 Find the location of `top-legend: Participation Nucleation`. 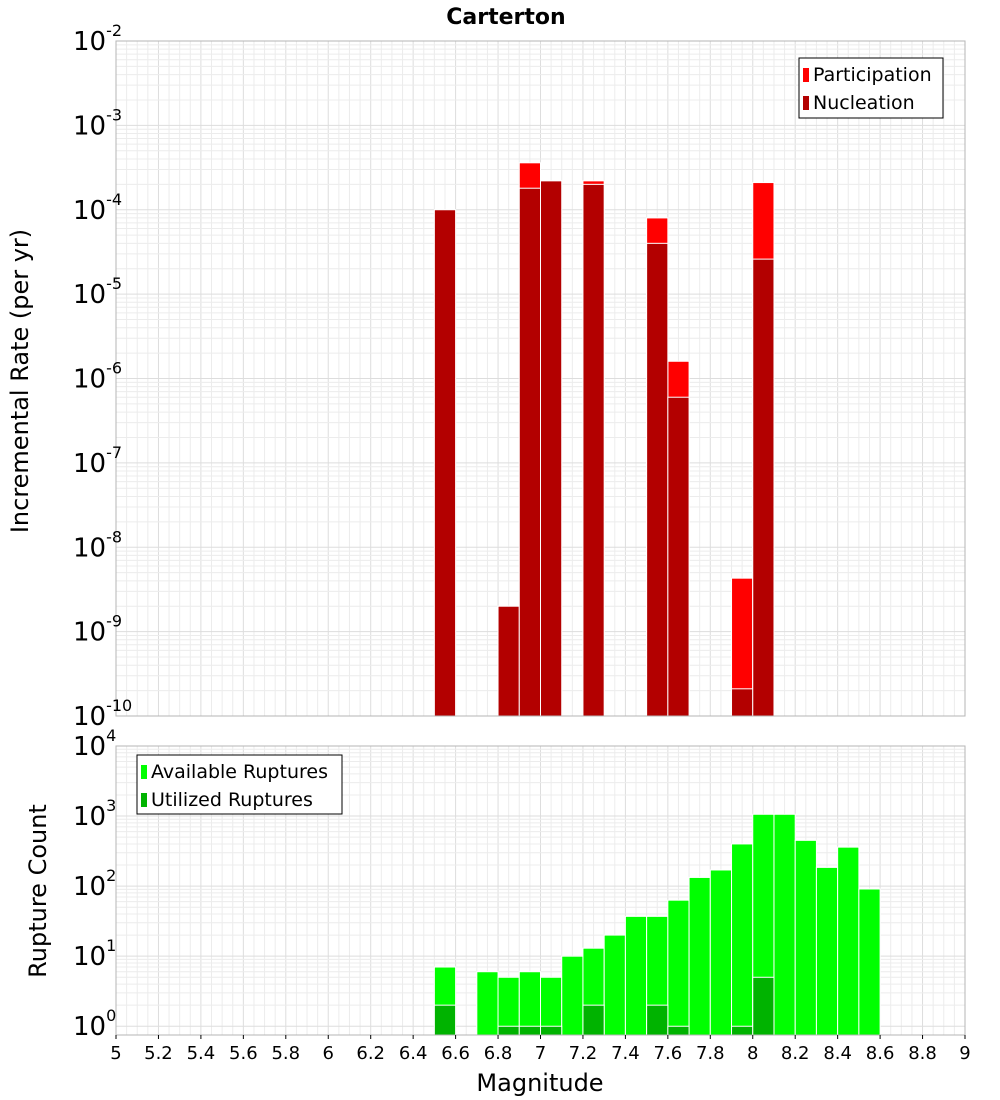

top-legend: Participation Nucleation is located at coordinates (871, 88).